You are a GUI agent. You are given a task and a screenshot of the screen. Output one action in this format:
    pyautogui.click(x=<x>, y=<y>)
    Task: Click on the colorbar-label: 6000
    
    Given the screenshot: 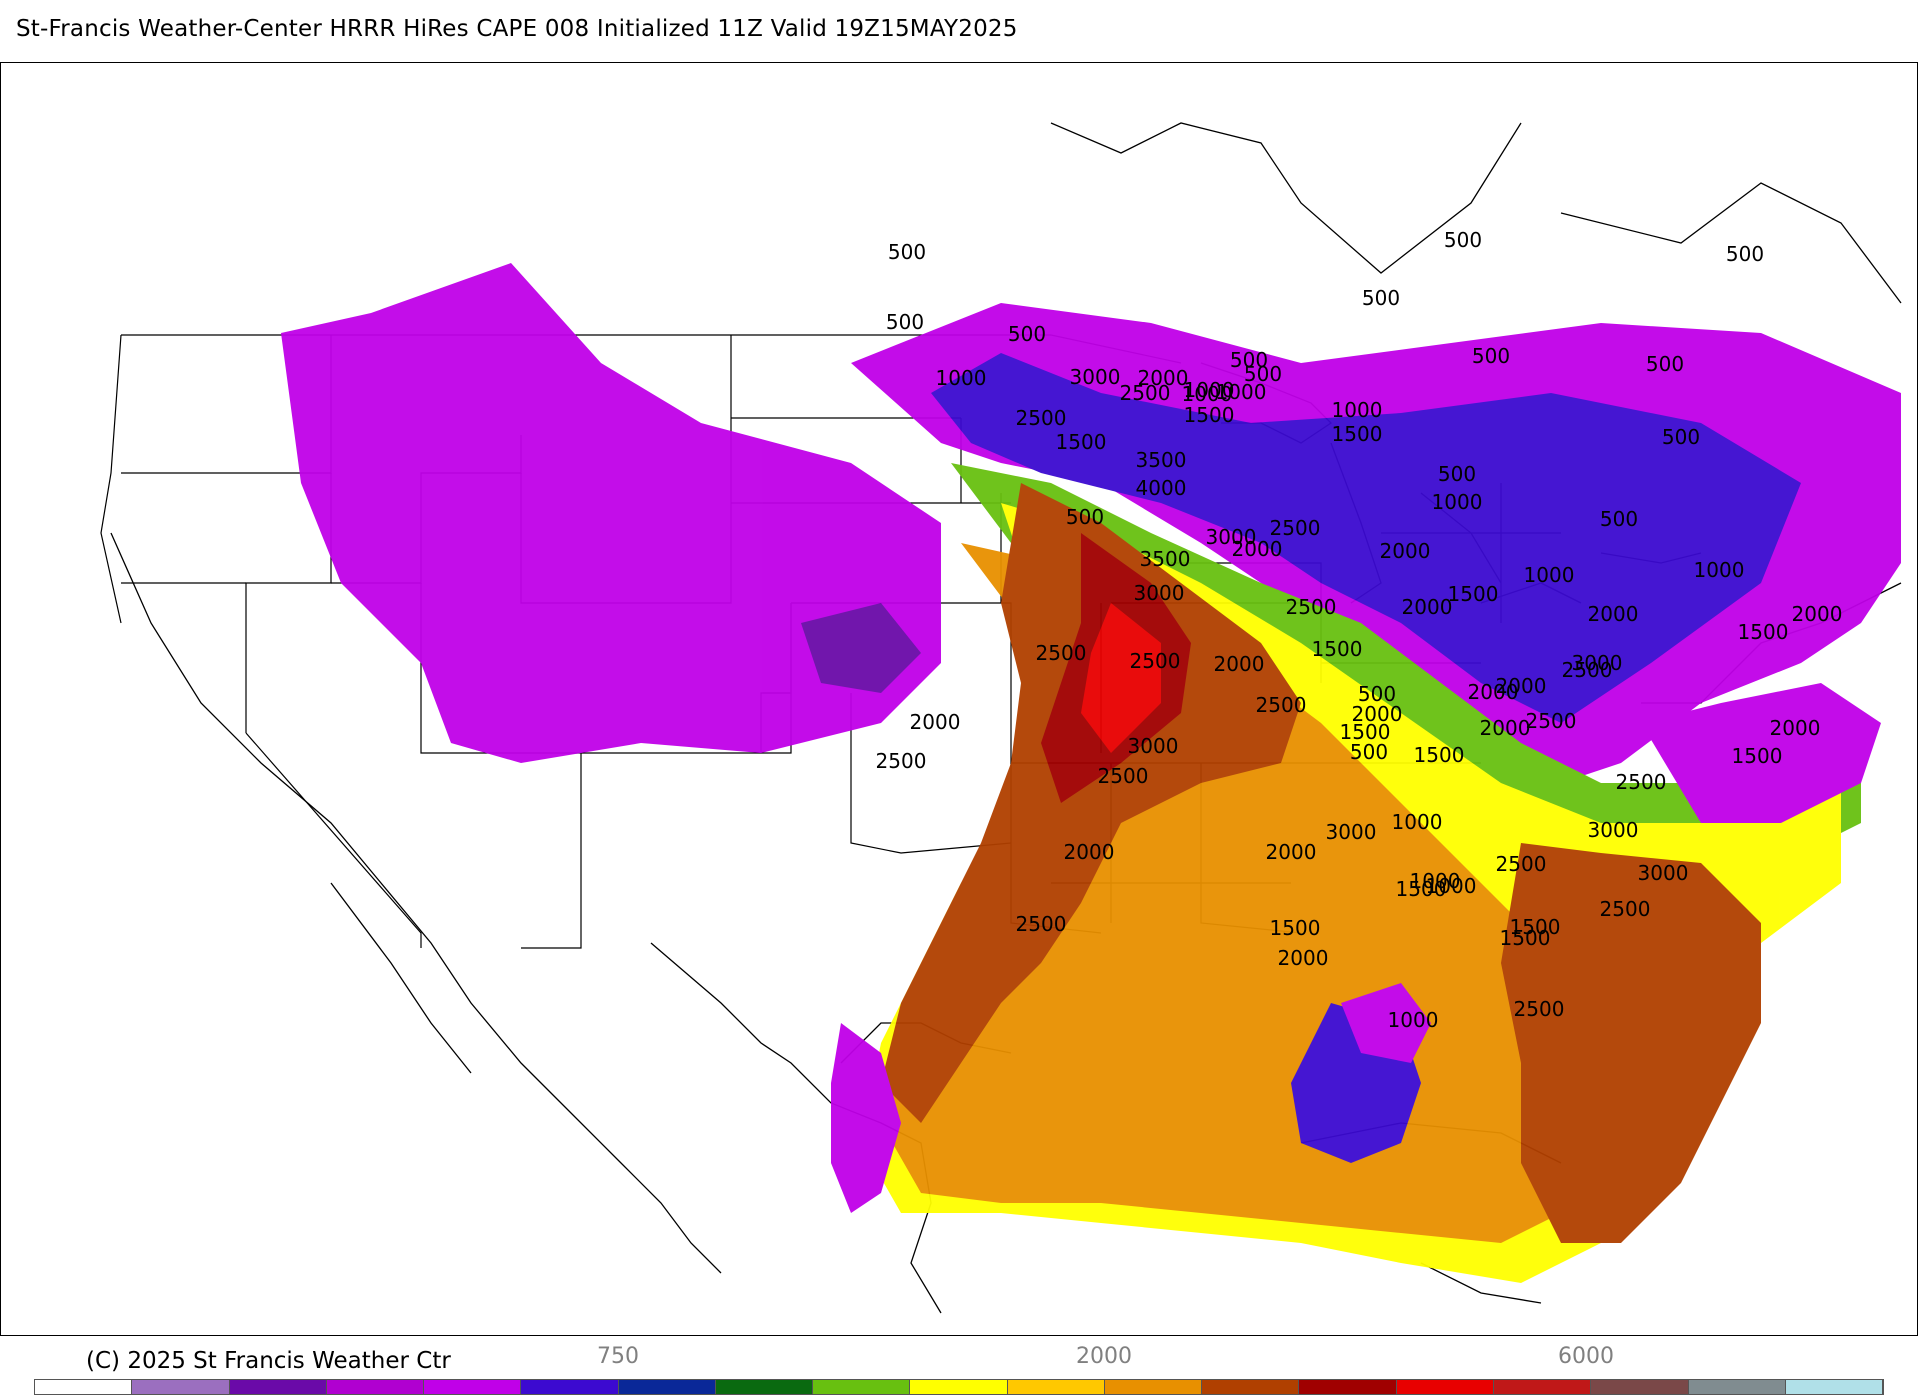 What is the action you would take?
    pyautogui.click(x=1586, y=1356)
    